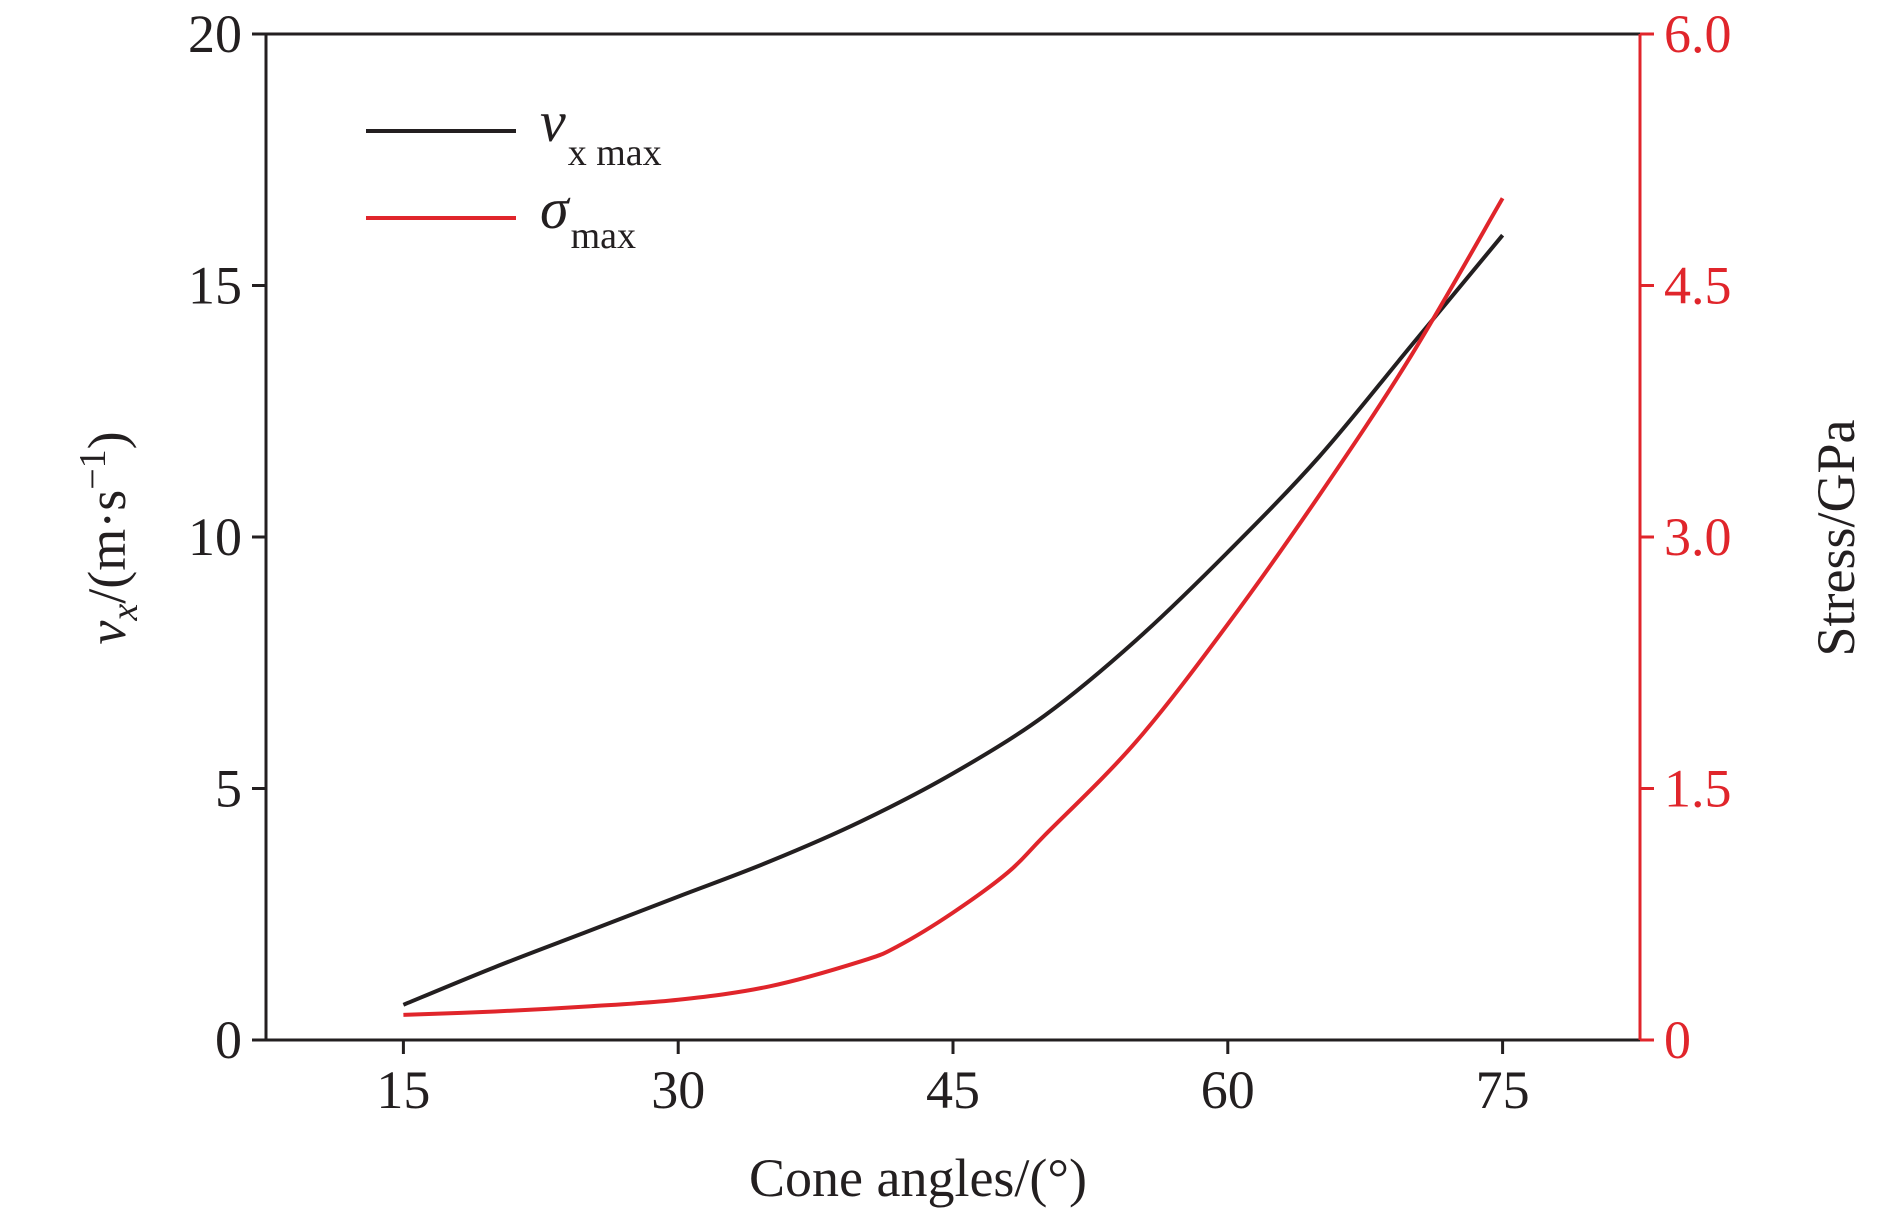 The height and width of the screenshot is (1212, 1890). Describe the element at coordinates (228, 789) in the screenshot. I see `left-y-tick-label: 5` at that location.